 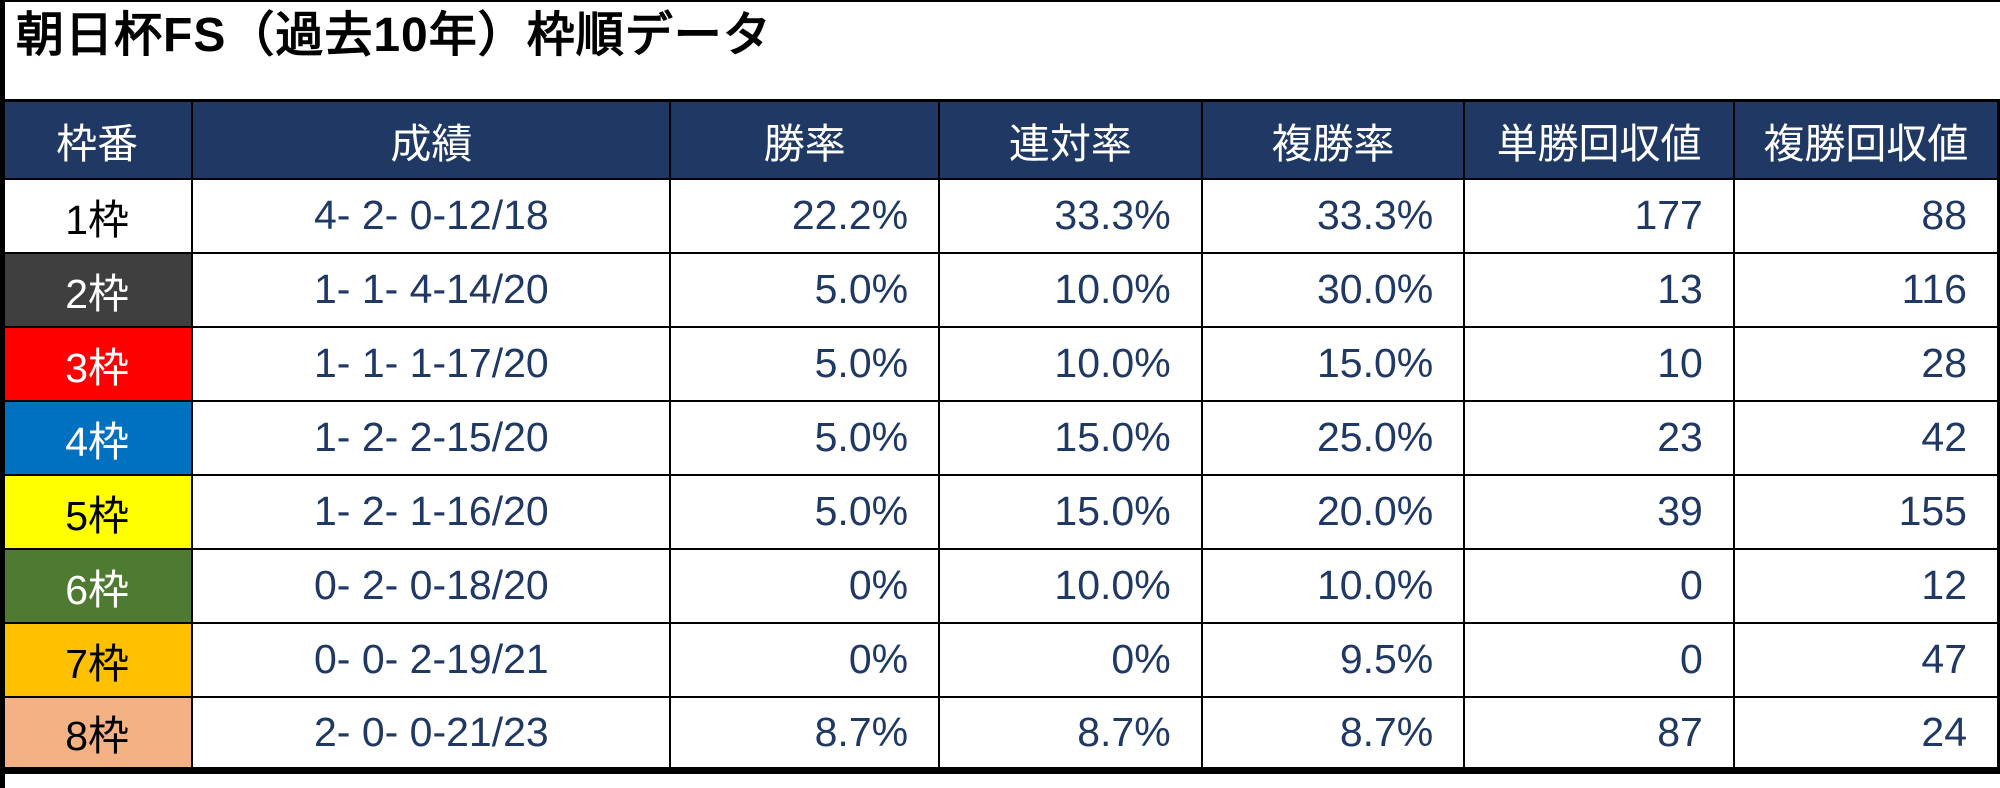 I want to click on record-cell: 1- 1- 4-14/20, so click(x=431, y=289).